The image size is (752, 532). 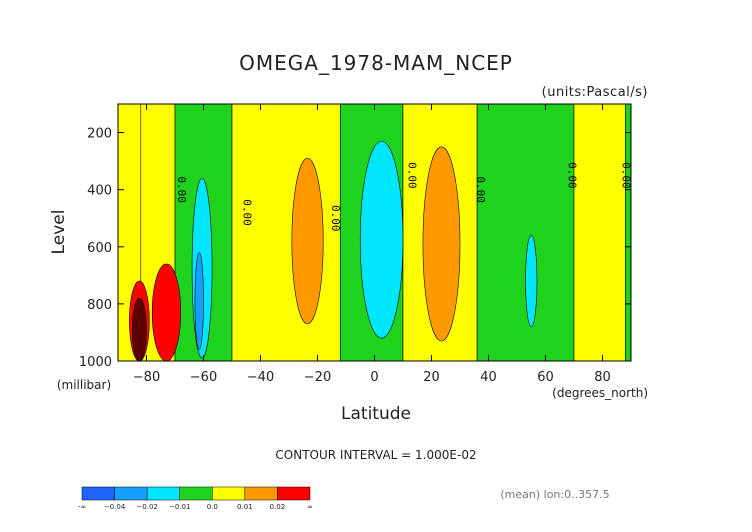 I want to click on colorbar-tick-labels: -∞ −0.04 −0.02 −0.01 0.0 0.01 0.02 ∞, so click(x=195, y=507).